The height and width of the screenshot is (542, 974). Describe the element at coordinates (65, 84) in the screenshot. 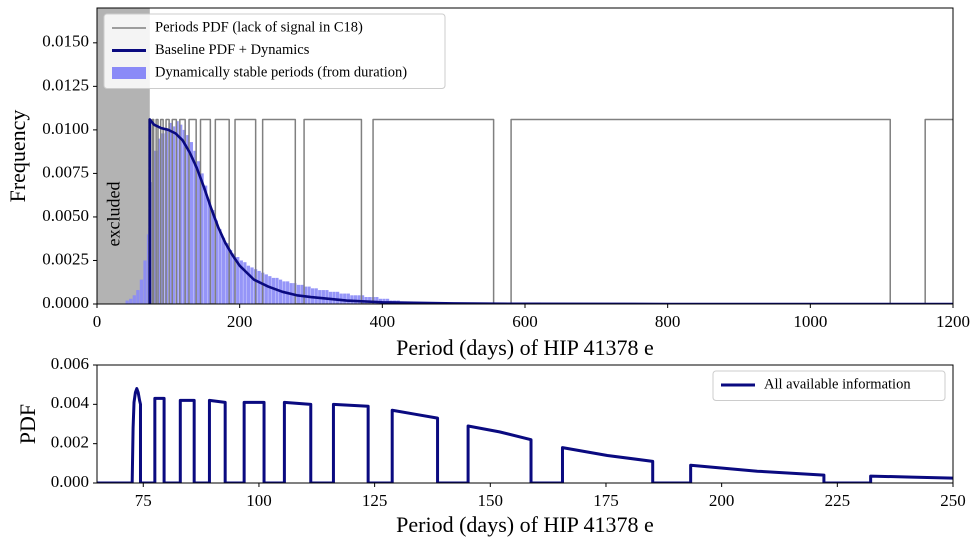

I see `y-tick-label: 0.0125` at that location.